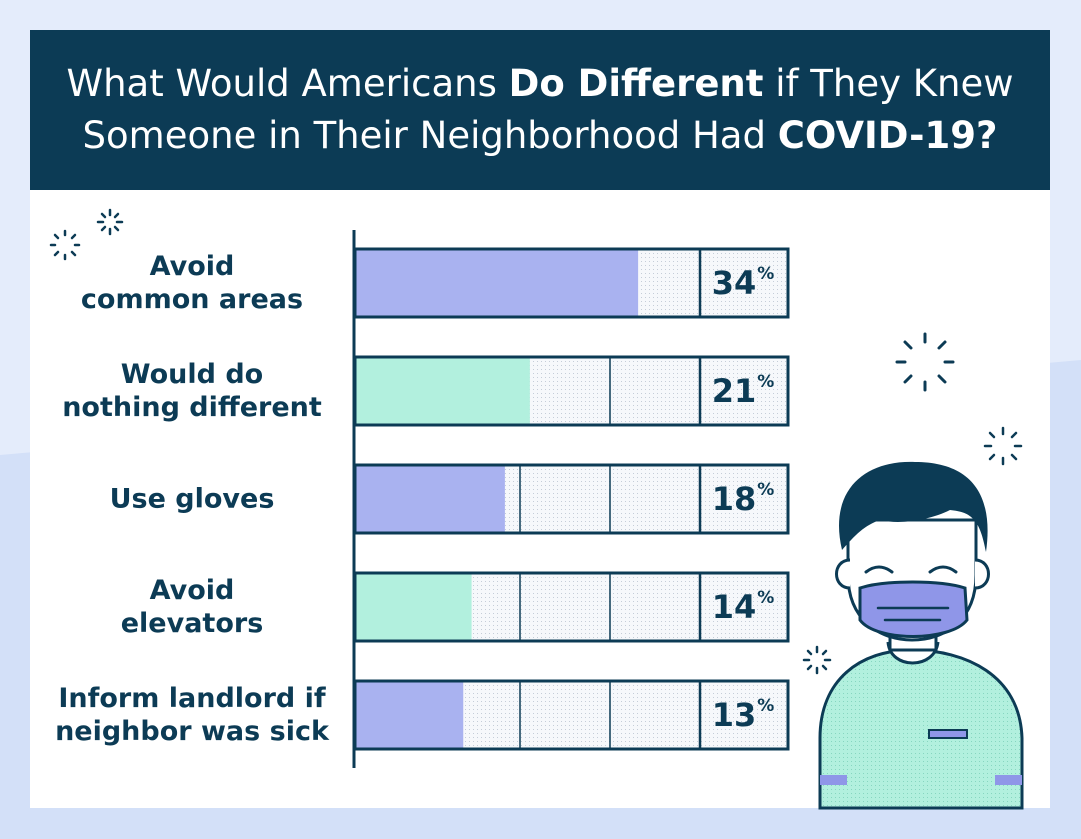 This screenshot has height=839, width=1081. I want to click on category-label: Use gloves, so click(192, 499).